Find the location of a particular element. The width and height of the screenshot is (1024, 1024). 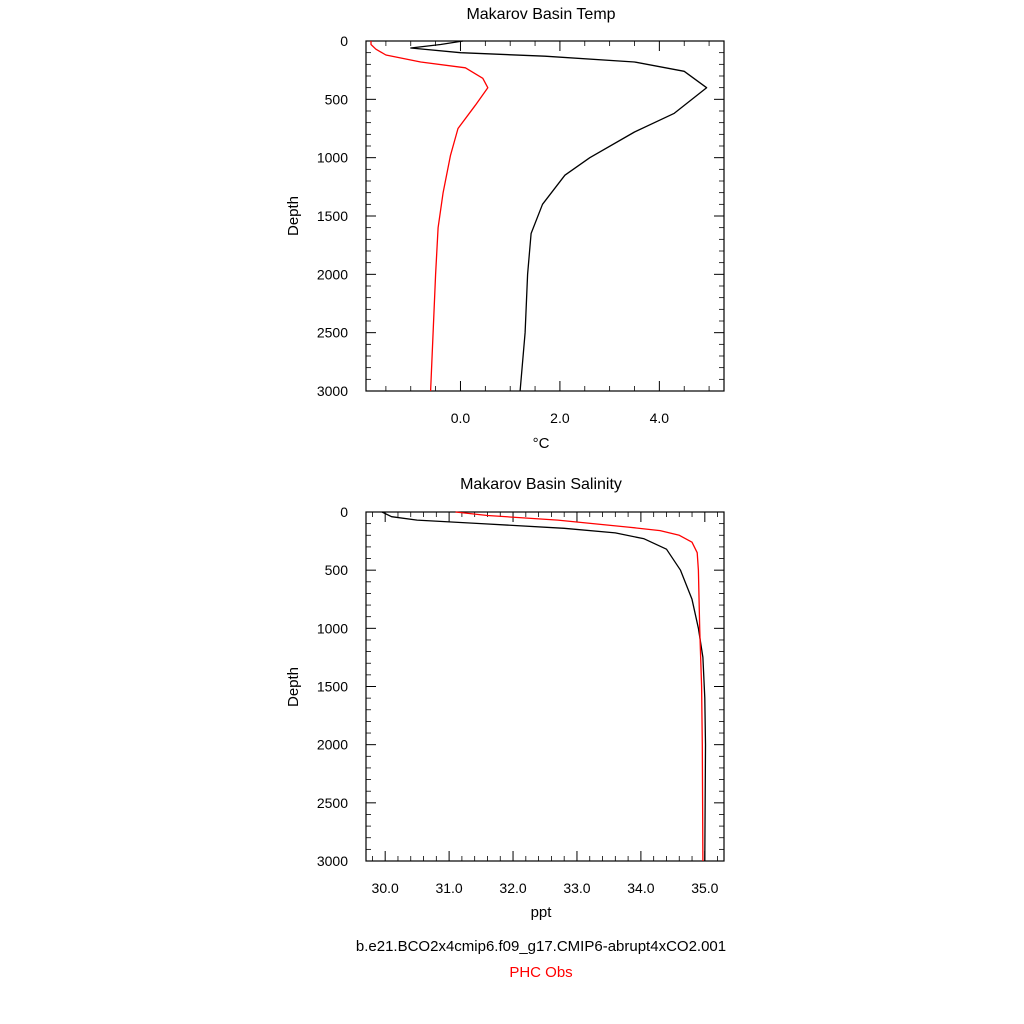

salinity-x-axis-label: ppt is located at coordinates (542, 912).